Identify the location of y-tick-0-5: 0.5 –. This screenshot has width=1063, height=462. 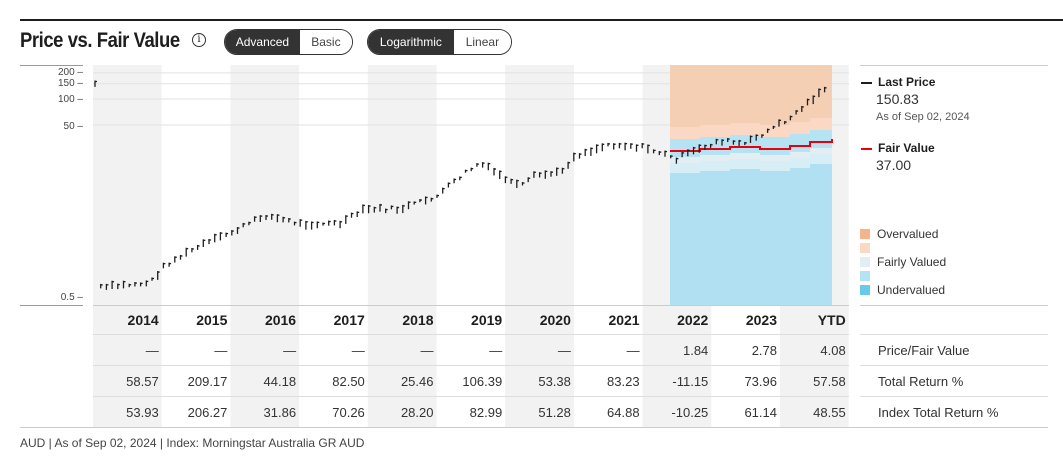
(71, 297).